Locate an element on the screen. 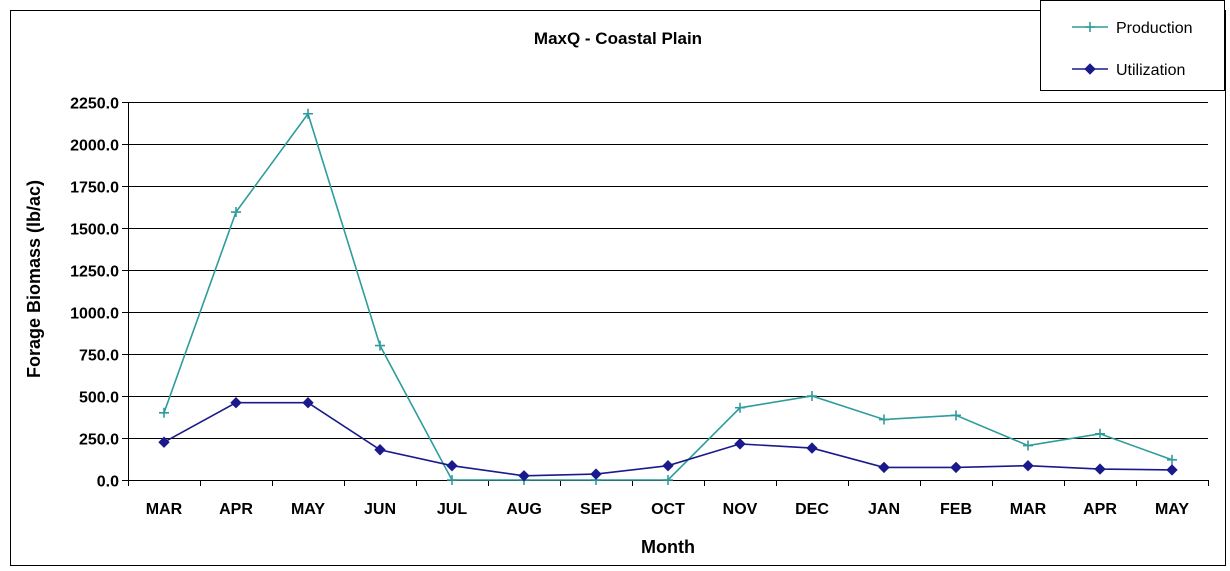 This screenshot has height=571, width=1230. y-tick-label: 1750.0 is located at coordinates (94, 188).